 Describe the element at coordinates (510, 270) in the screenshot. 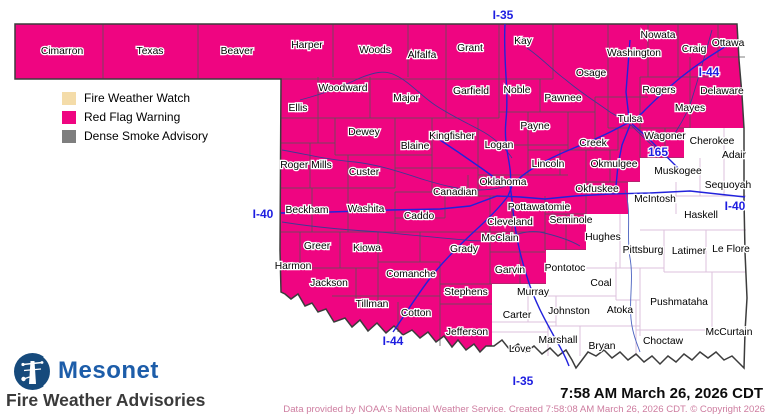

I see `county-label-garvin: Garvin` at that location.